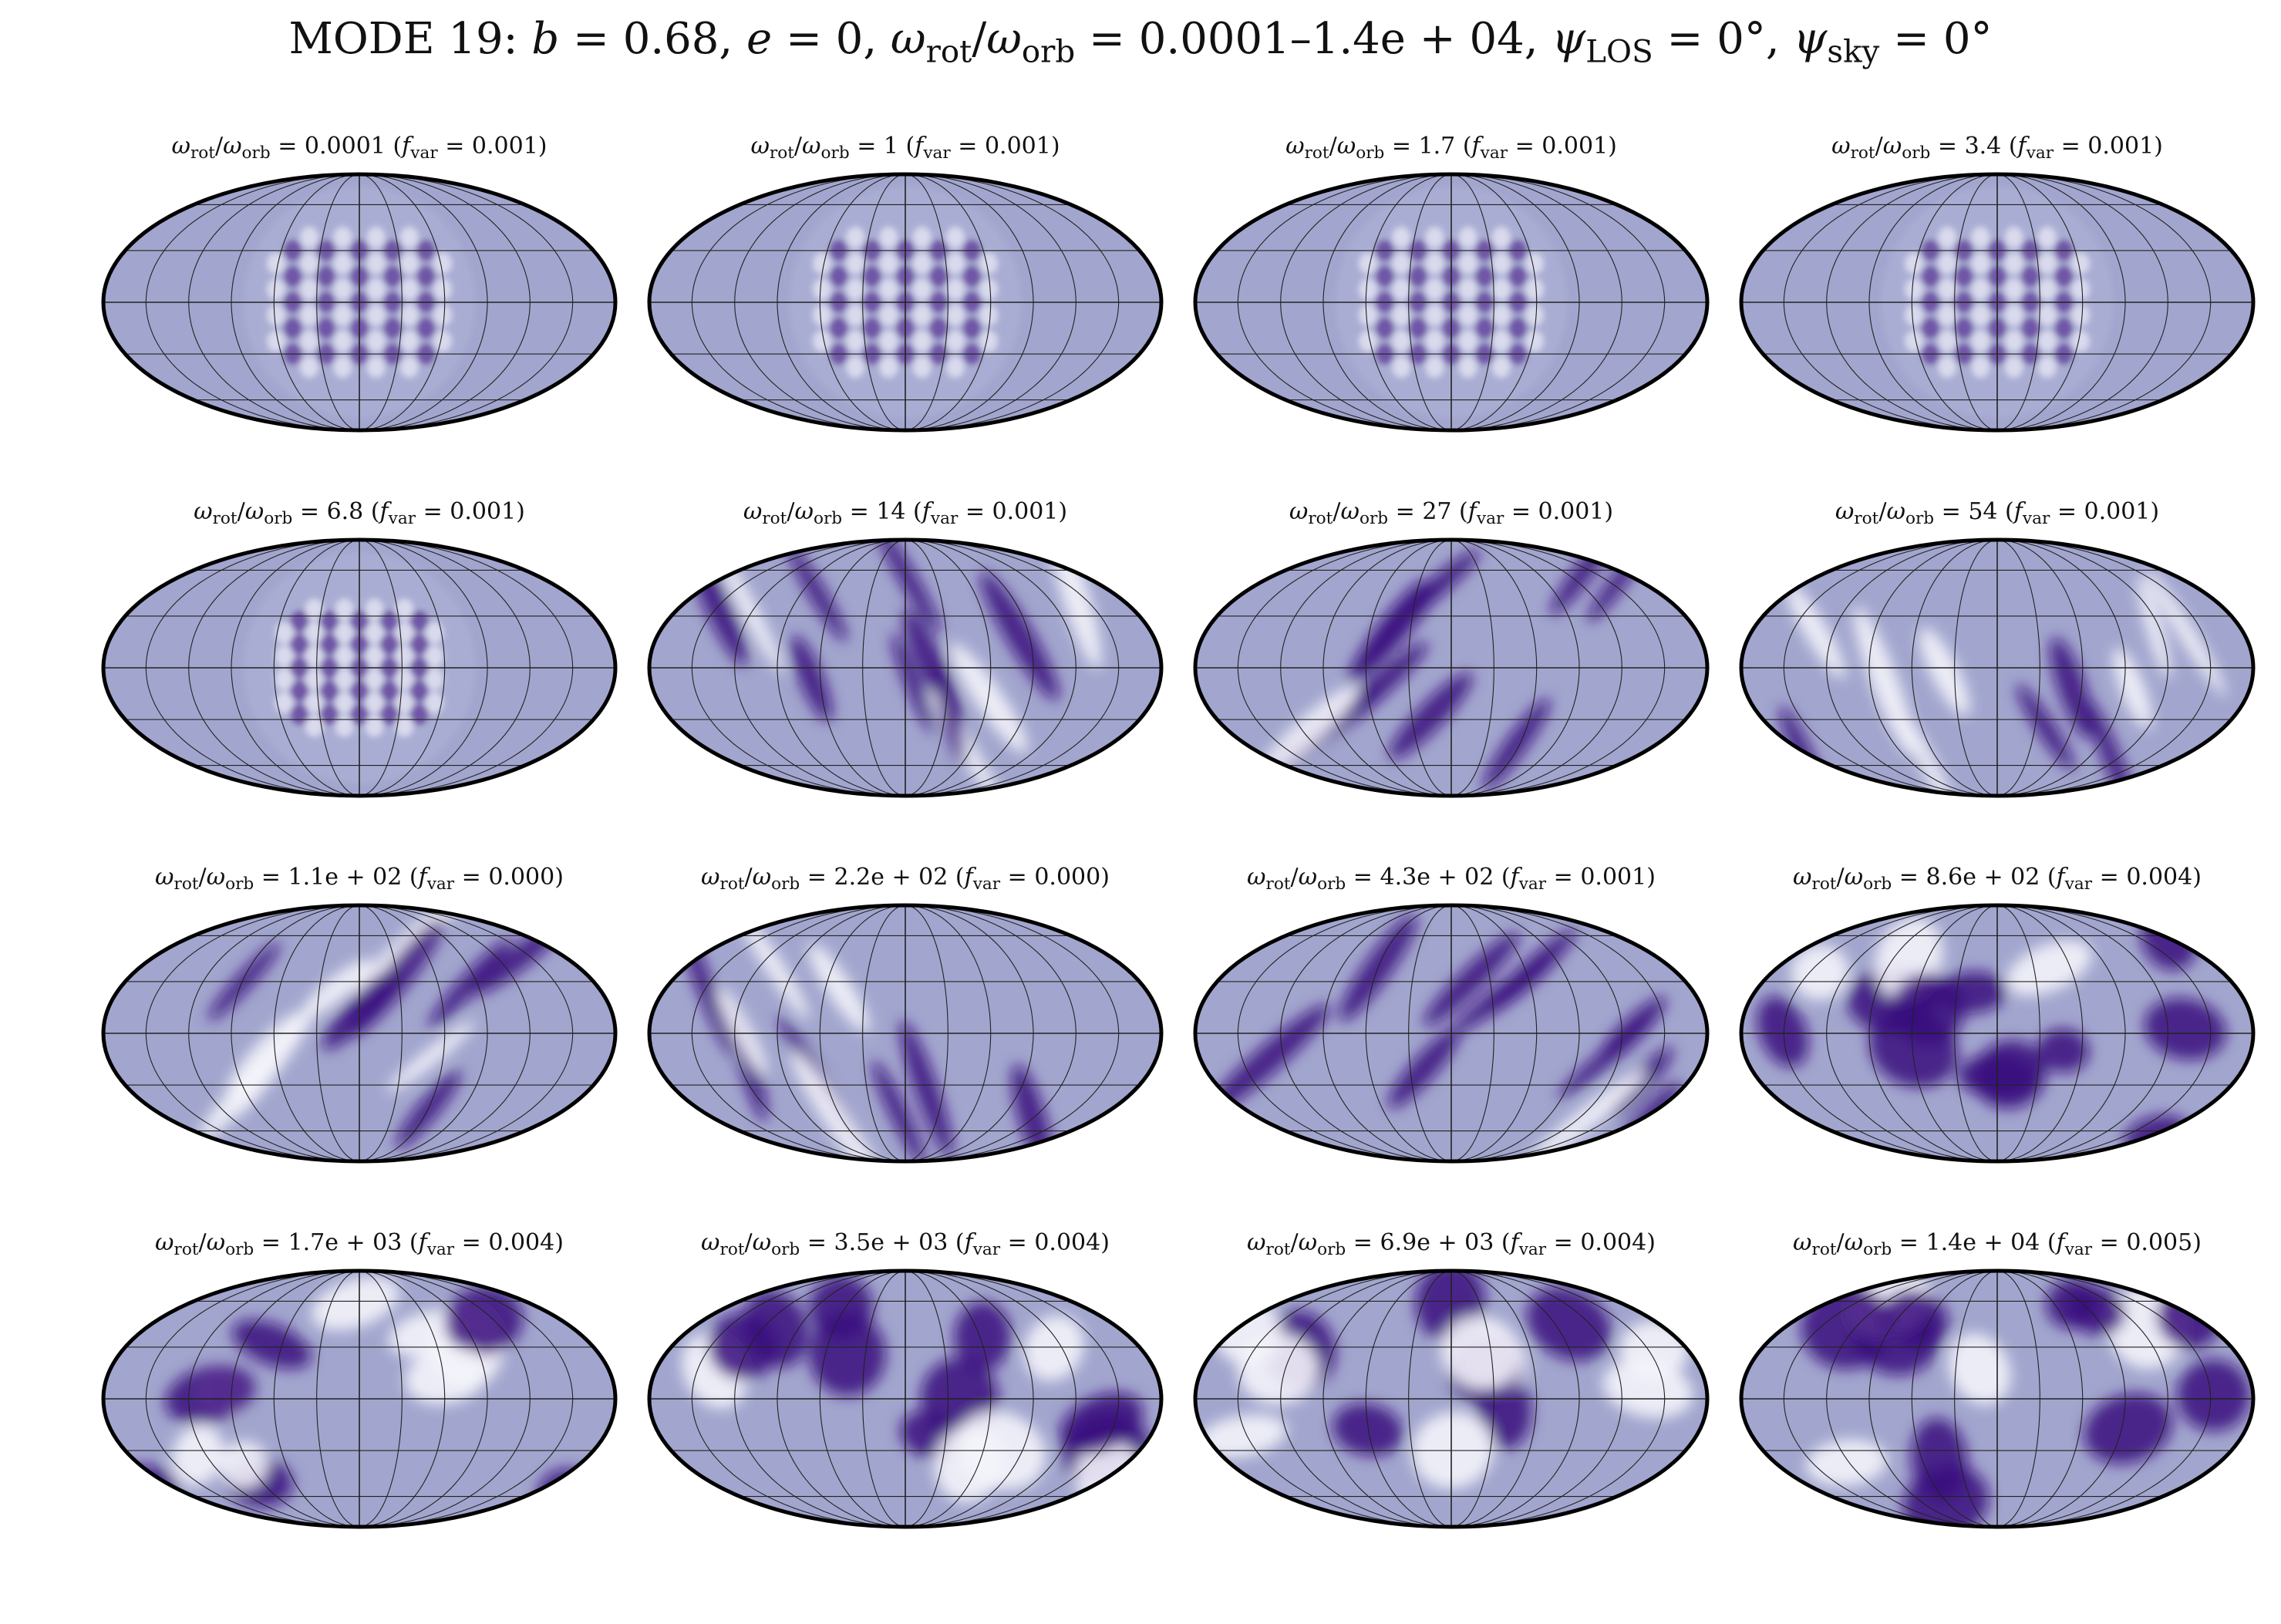  I want to click on panel-ratio: 14, so click(891, 512).